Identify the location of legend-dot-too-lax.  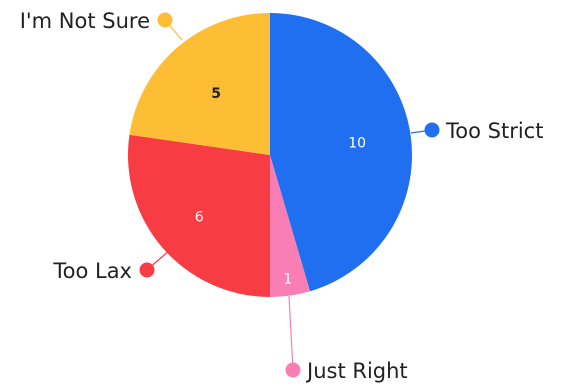
(147, 270).